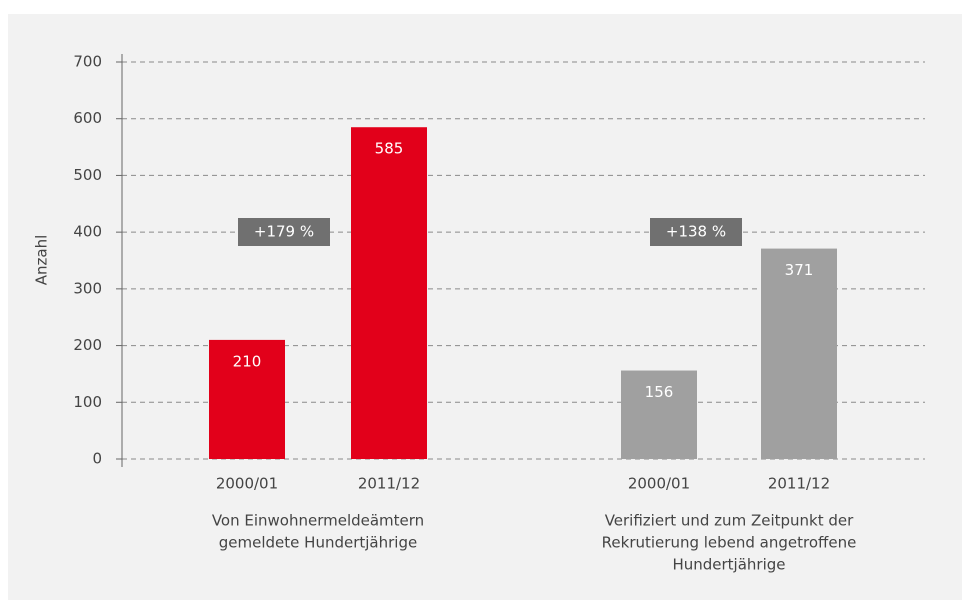 The image size is (970, 608). I want to click on data-label: 210, so click(247, 361).